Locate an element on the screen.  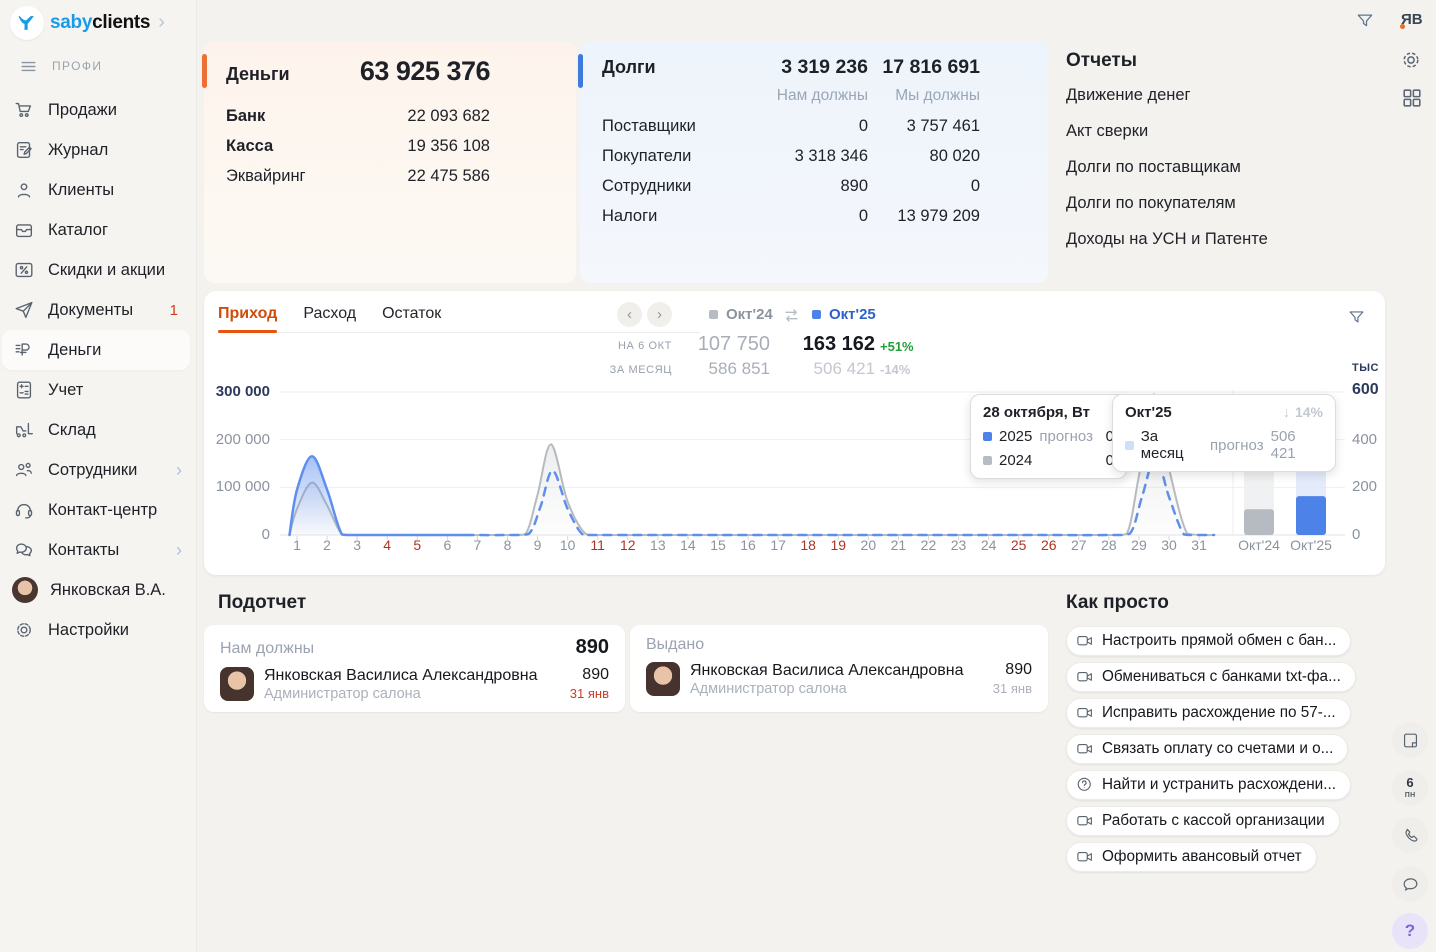
report-link: Долги по покупателям is located at coordinates (1151, 203).